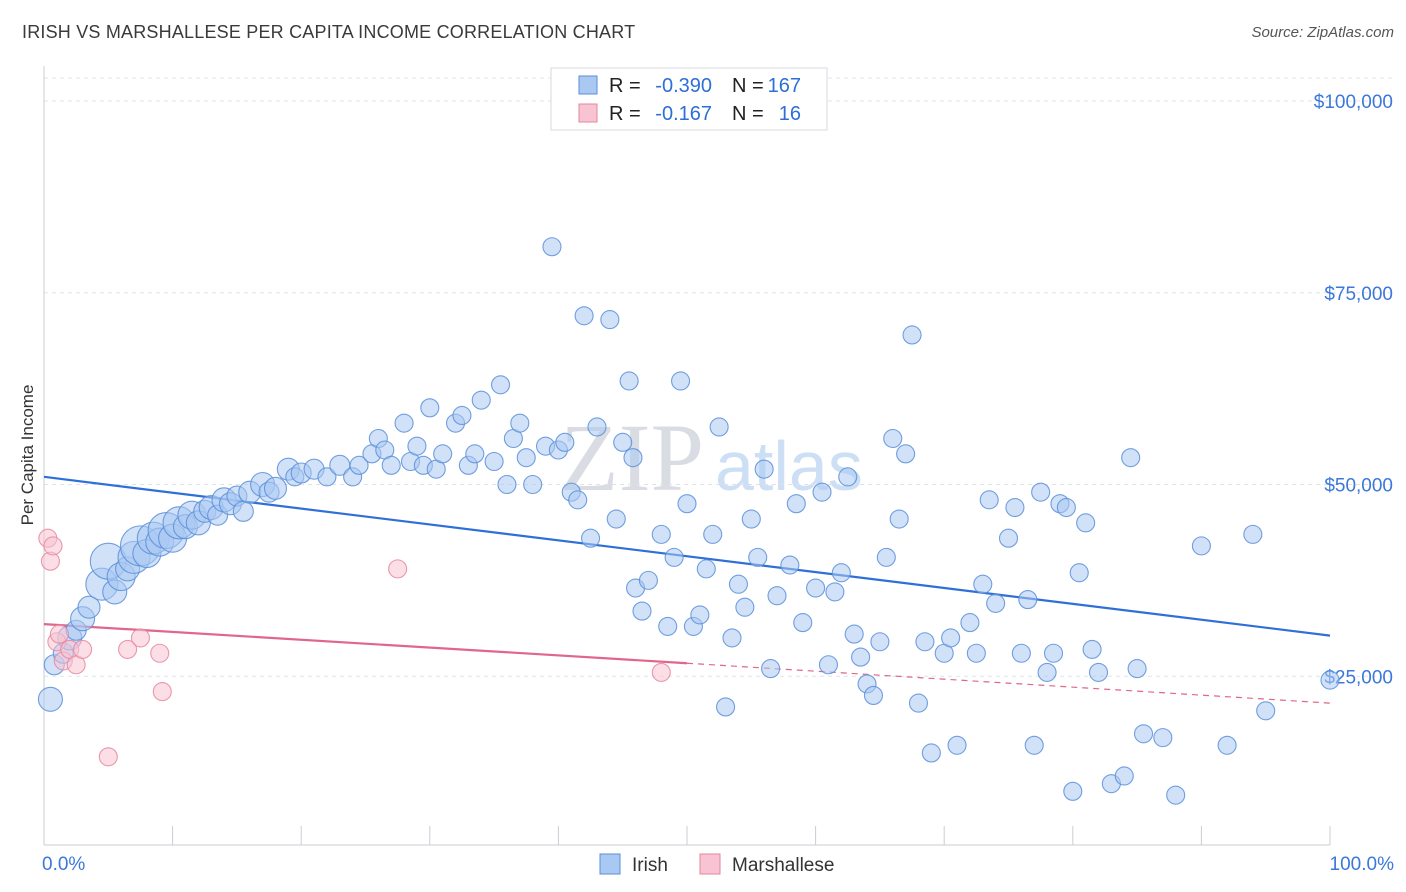  What do you see at coordinates (1358, 294) in the screenshot?
I see `y-tick-label: $75,000` at bounding box center [1358, 294].